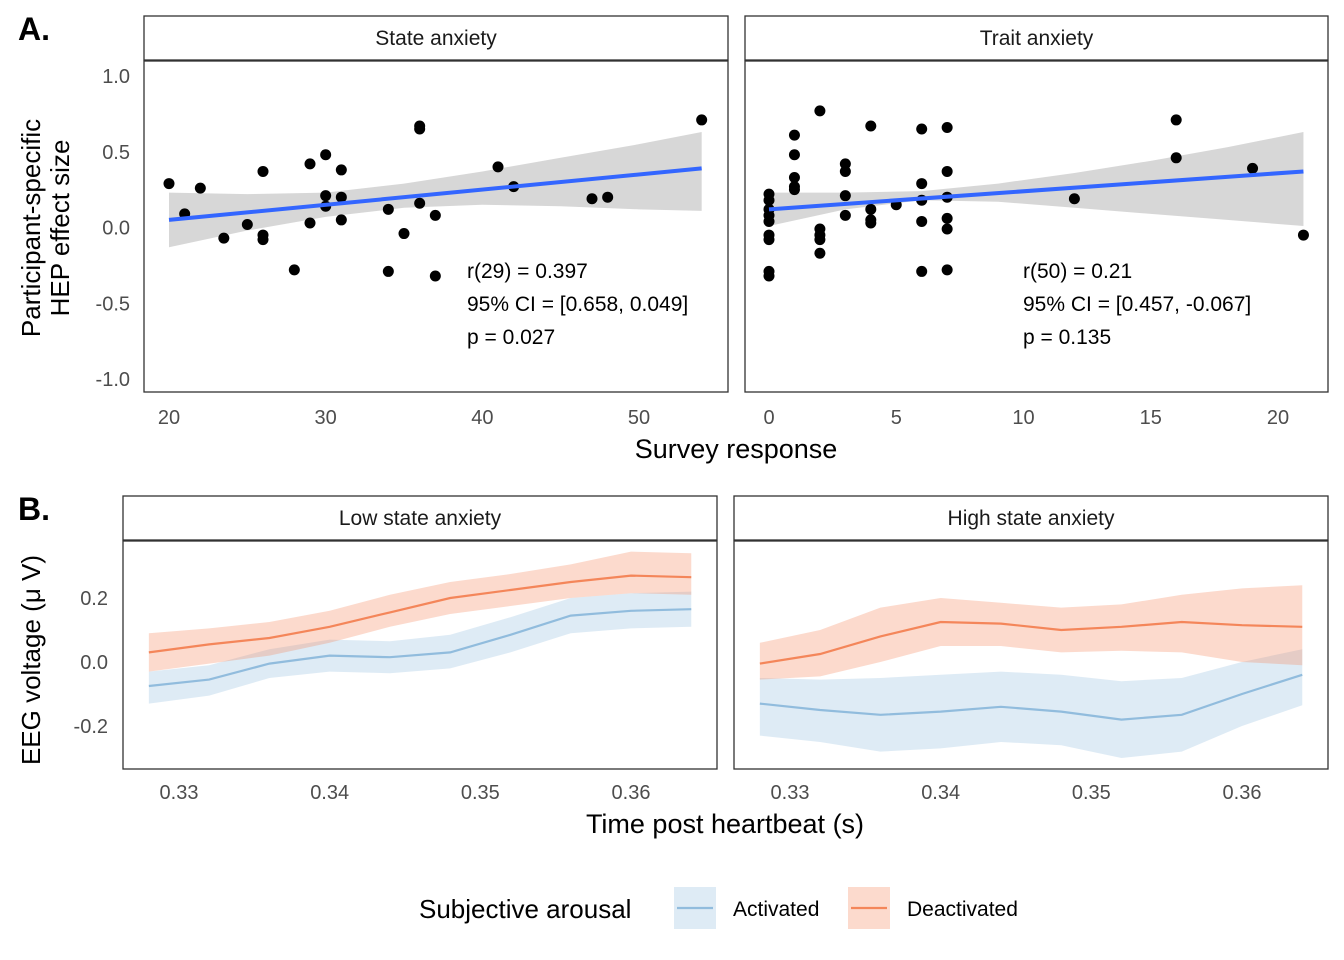 The image size is (1344, 960). Describe the element at coordinates (776, 909) in the screenshot. I see `legend-label-activated: Activated` at that location.